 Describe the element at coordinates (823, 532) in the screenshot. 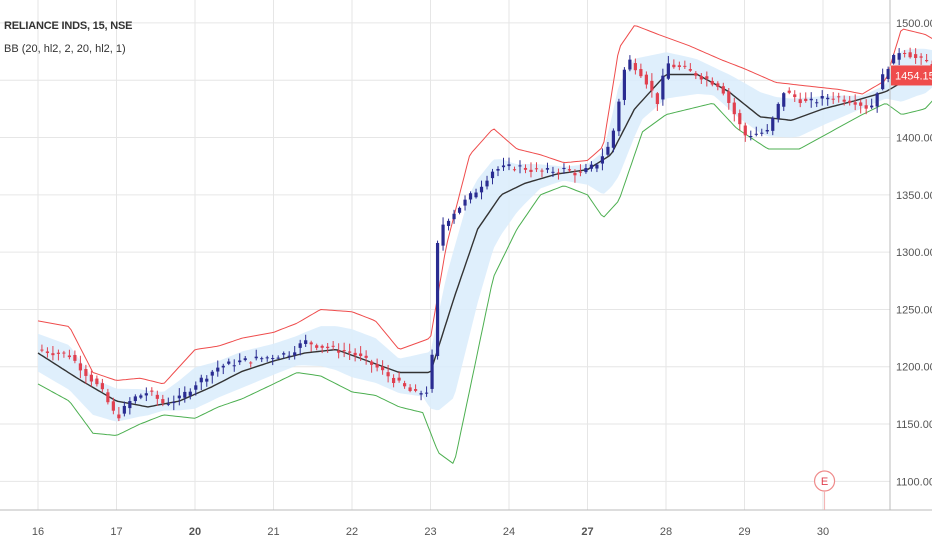

I see `x-tick-label: 30` at that location.